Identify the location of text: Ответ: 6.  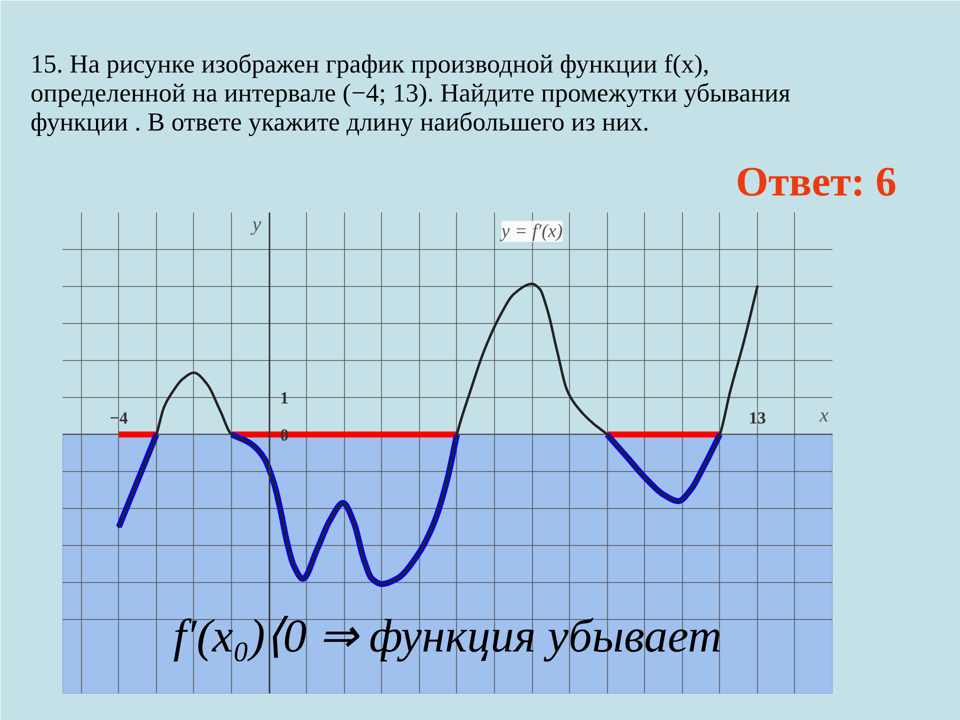
(816, 183).